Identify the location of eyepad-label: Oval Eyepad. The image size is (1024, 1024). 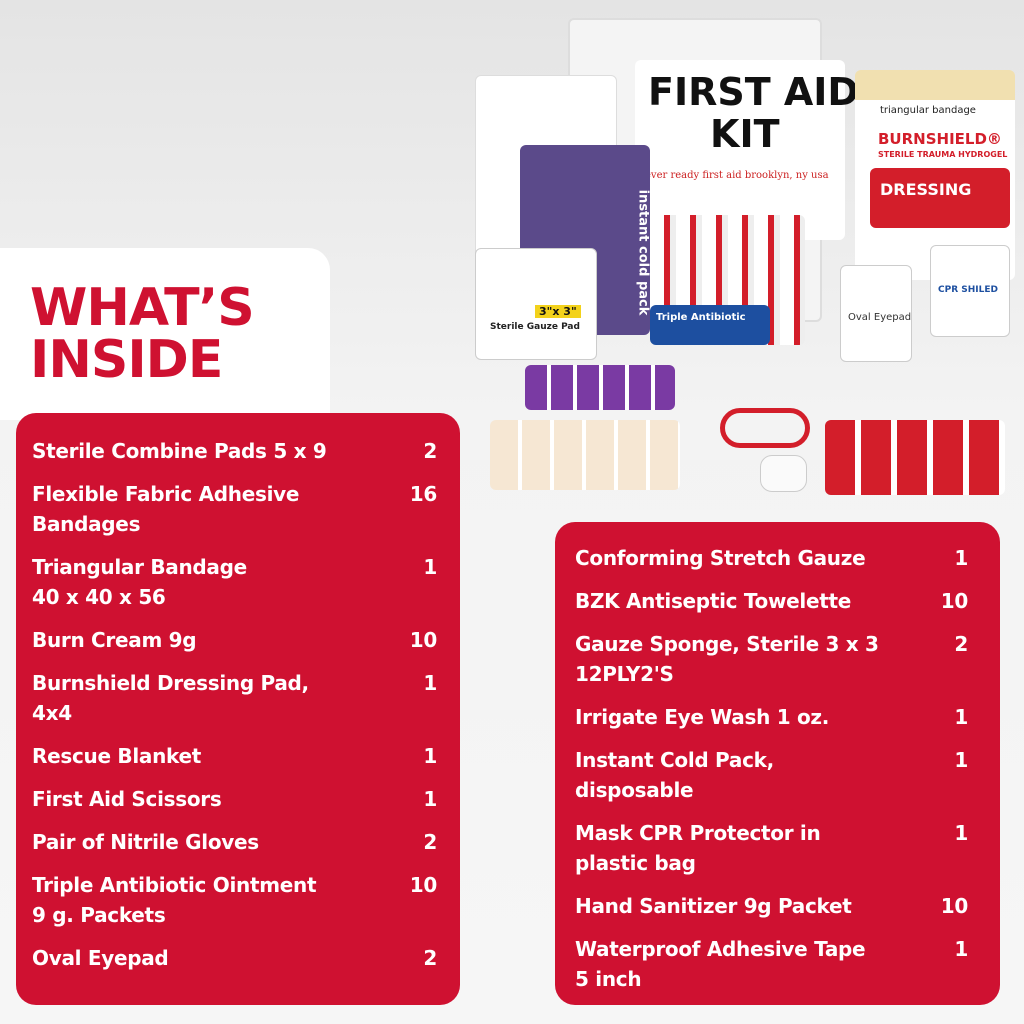
(880, 317).